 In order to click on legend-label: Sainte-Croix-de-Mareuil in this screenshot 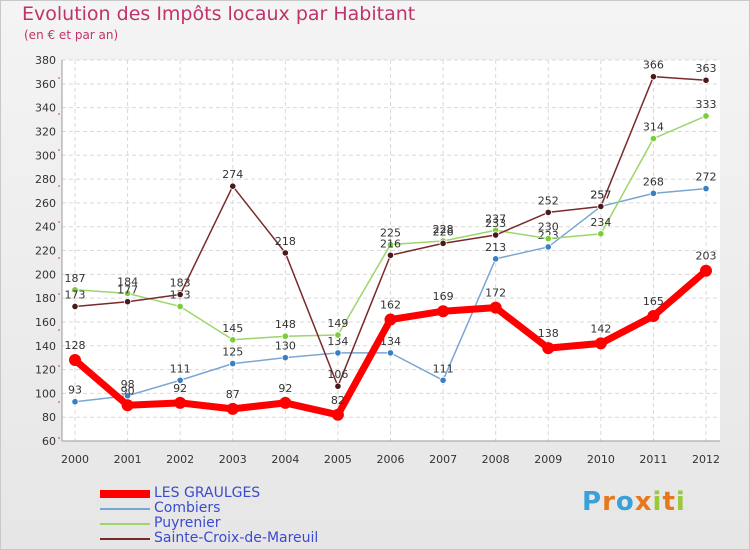, I will do `click(236, 538)`.